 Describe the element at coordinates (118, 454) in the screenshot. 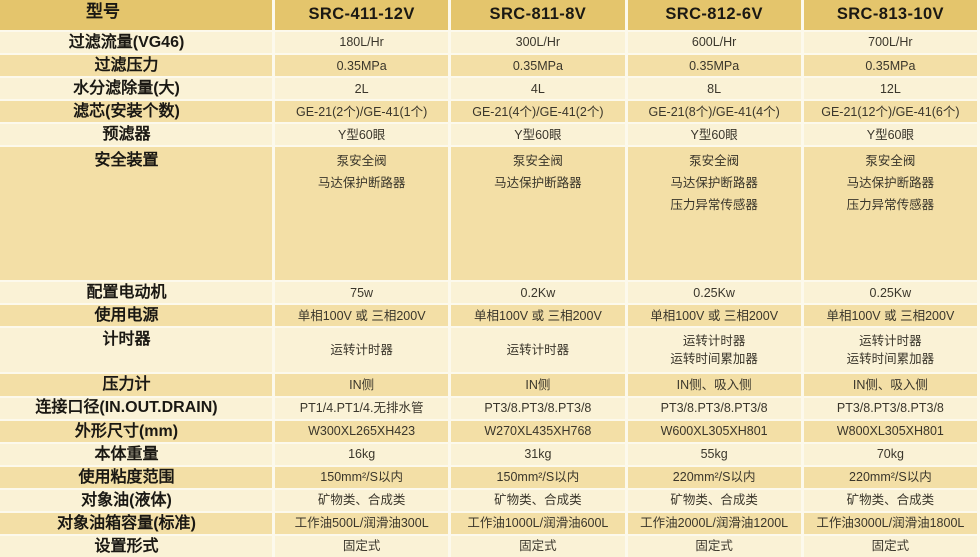

I see `label-segment: 体` at that location.